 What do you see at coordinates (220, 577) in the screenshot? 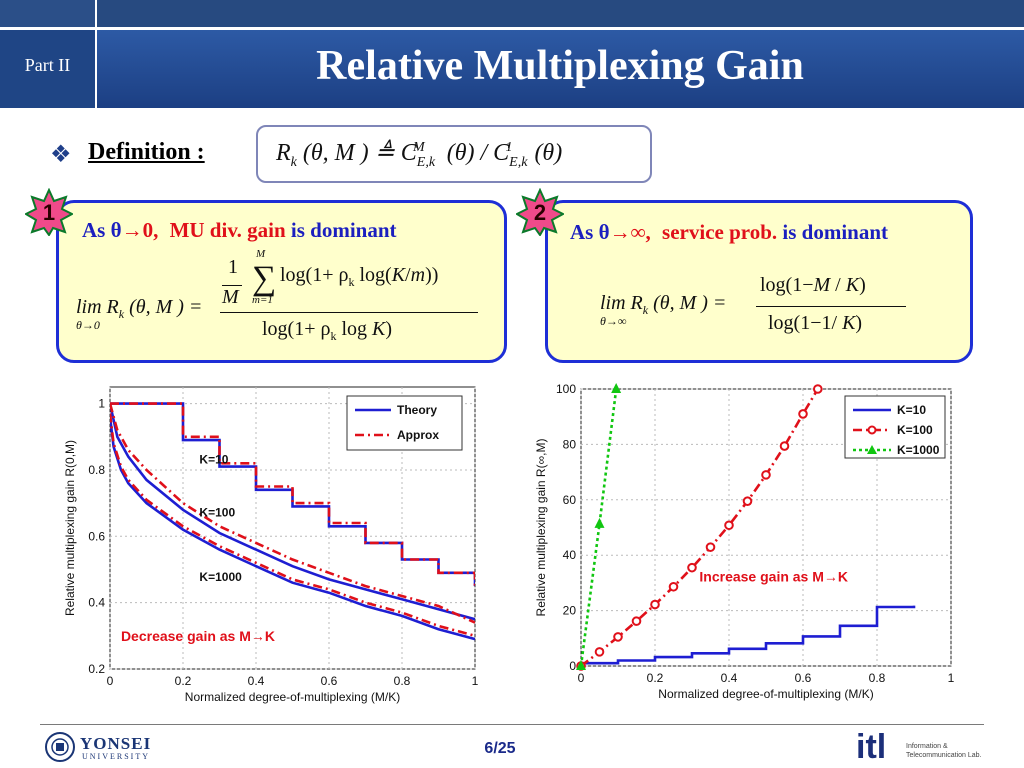
I see `annotation: K=1000` at bounding box center [220, 577].